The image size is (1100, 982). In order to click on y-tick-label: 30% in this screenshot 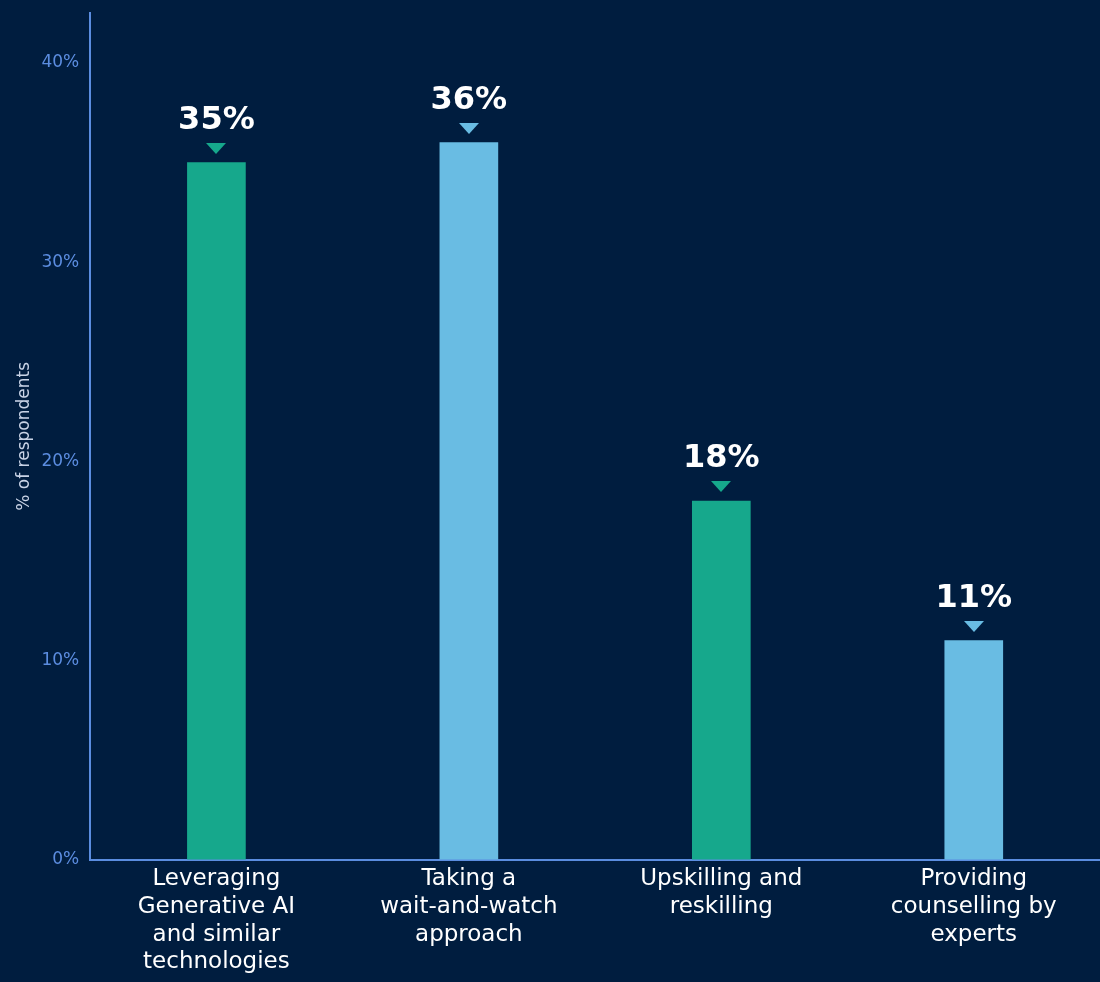, I will do `click(60, 260)`.